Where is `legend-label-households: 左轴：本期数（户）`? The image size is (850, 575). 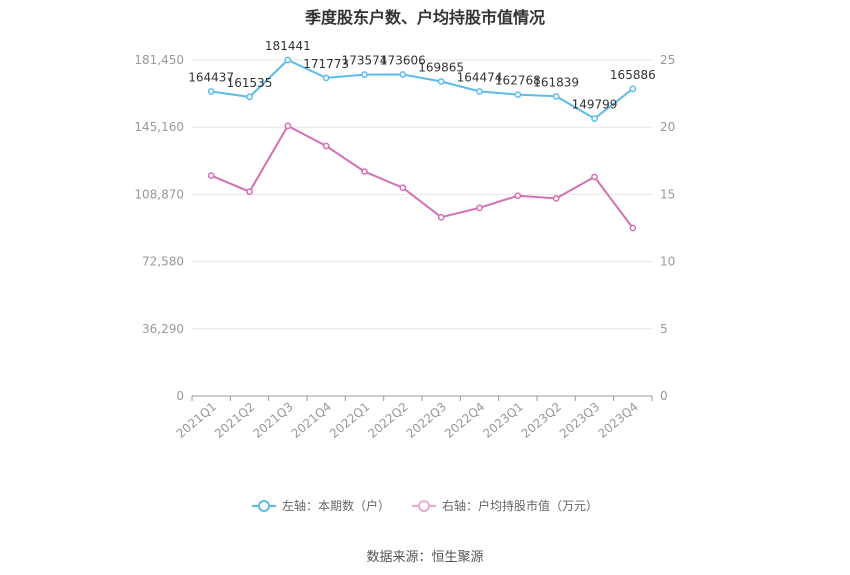 legend-label-households: 左轴：本期数（户） is located at coordinates (335, 506).